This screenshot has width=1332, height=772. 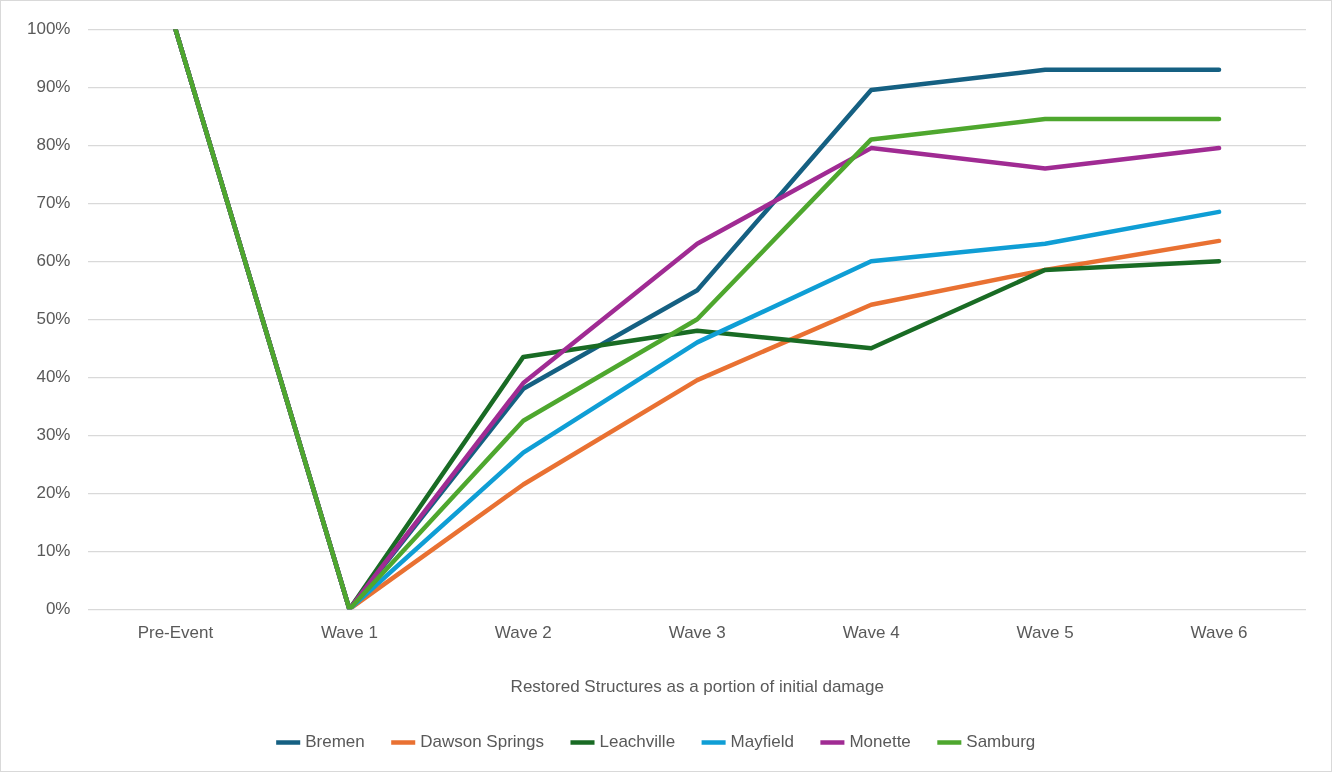 I want to click on y-tick-label: 40%, so click(x=53, y=376).